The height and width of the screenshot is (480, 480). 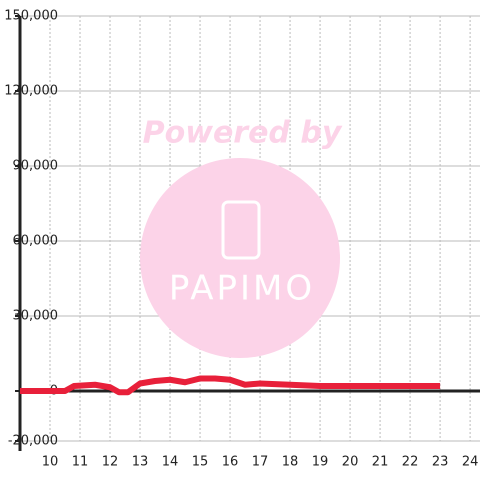 What do you see at coordinates (31, 16) in the screenshot?
I see `y-tick-label: 150,000` at bounding box center [31, 16].